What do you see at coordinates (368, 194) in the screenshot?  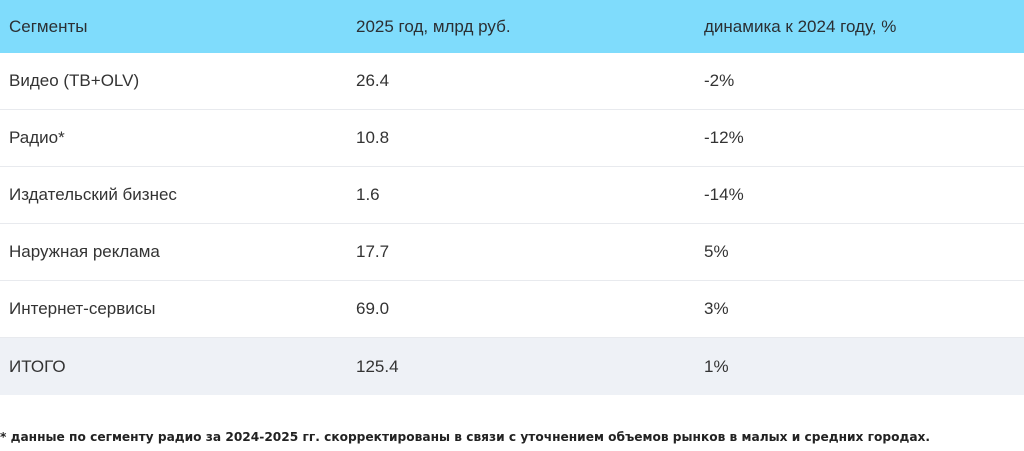 I see `segment-value: 1.6` at bounding box center [368, 194].